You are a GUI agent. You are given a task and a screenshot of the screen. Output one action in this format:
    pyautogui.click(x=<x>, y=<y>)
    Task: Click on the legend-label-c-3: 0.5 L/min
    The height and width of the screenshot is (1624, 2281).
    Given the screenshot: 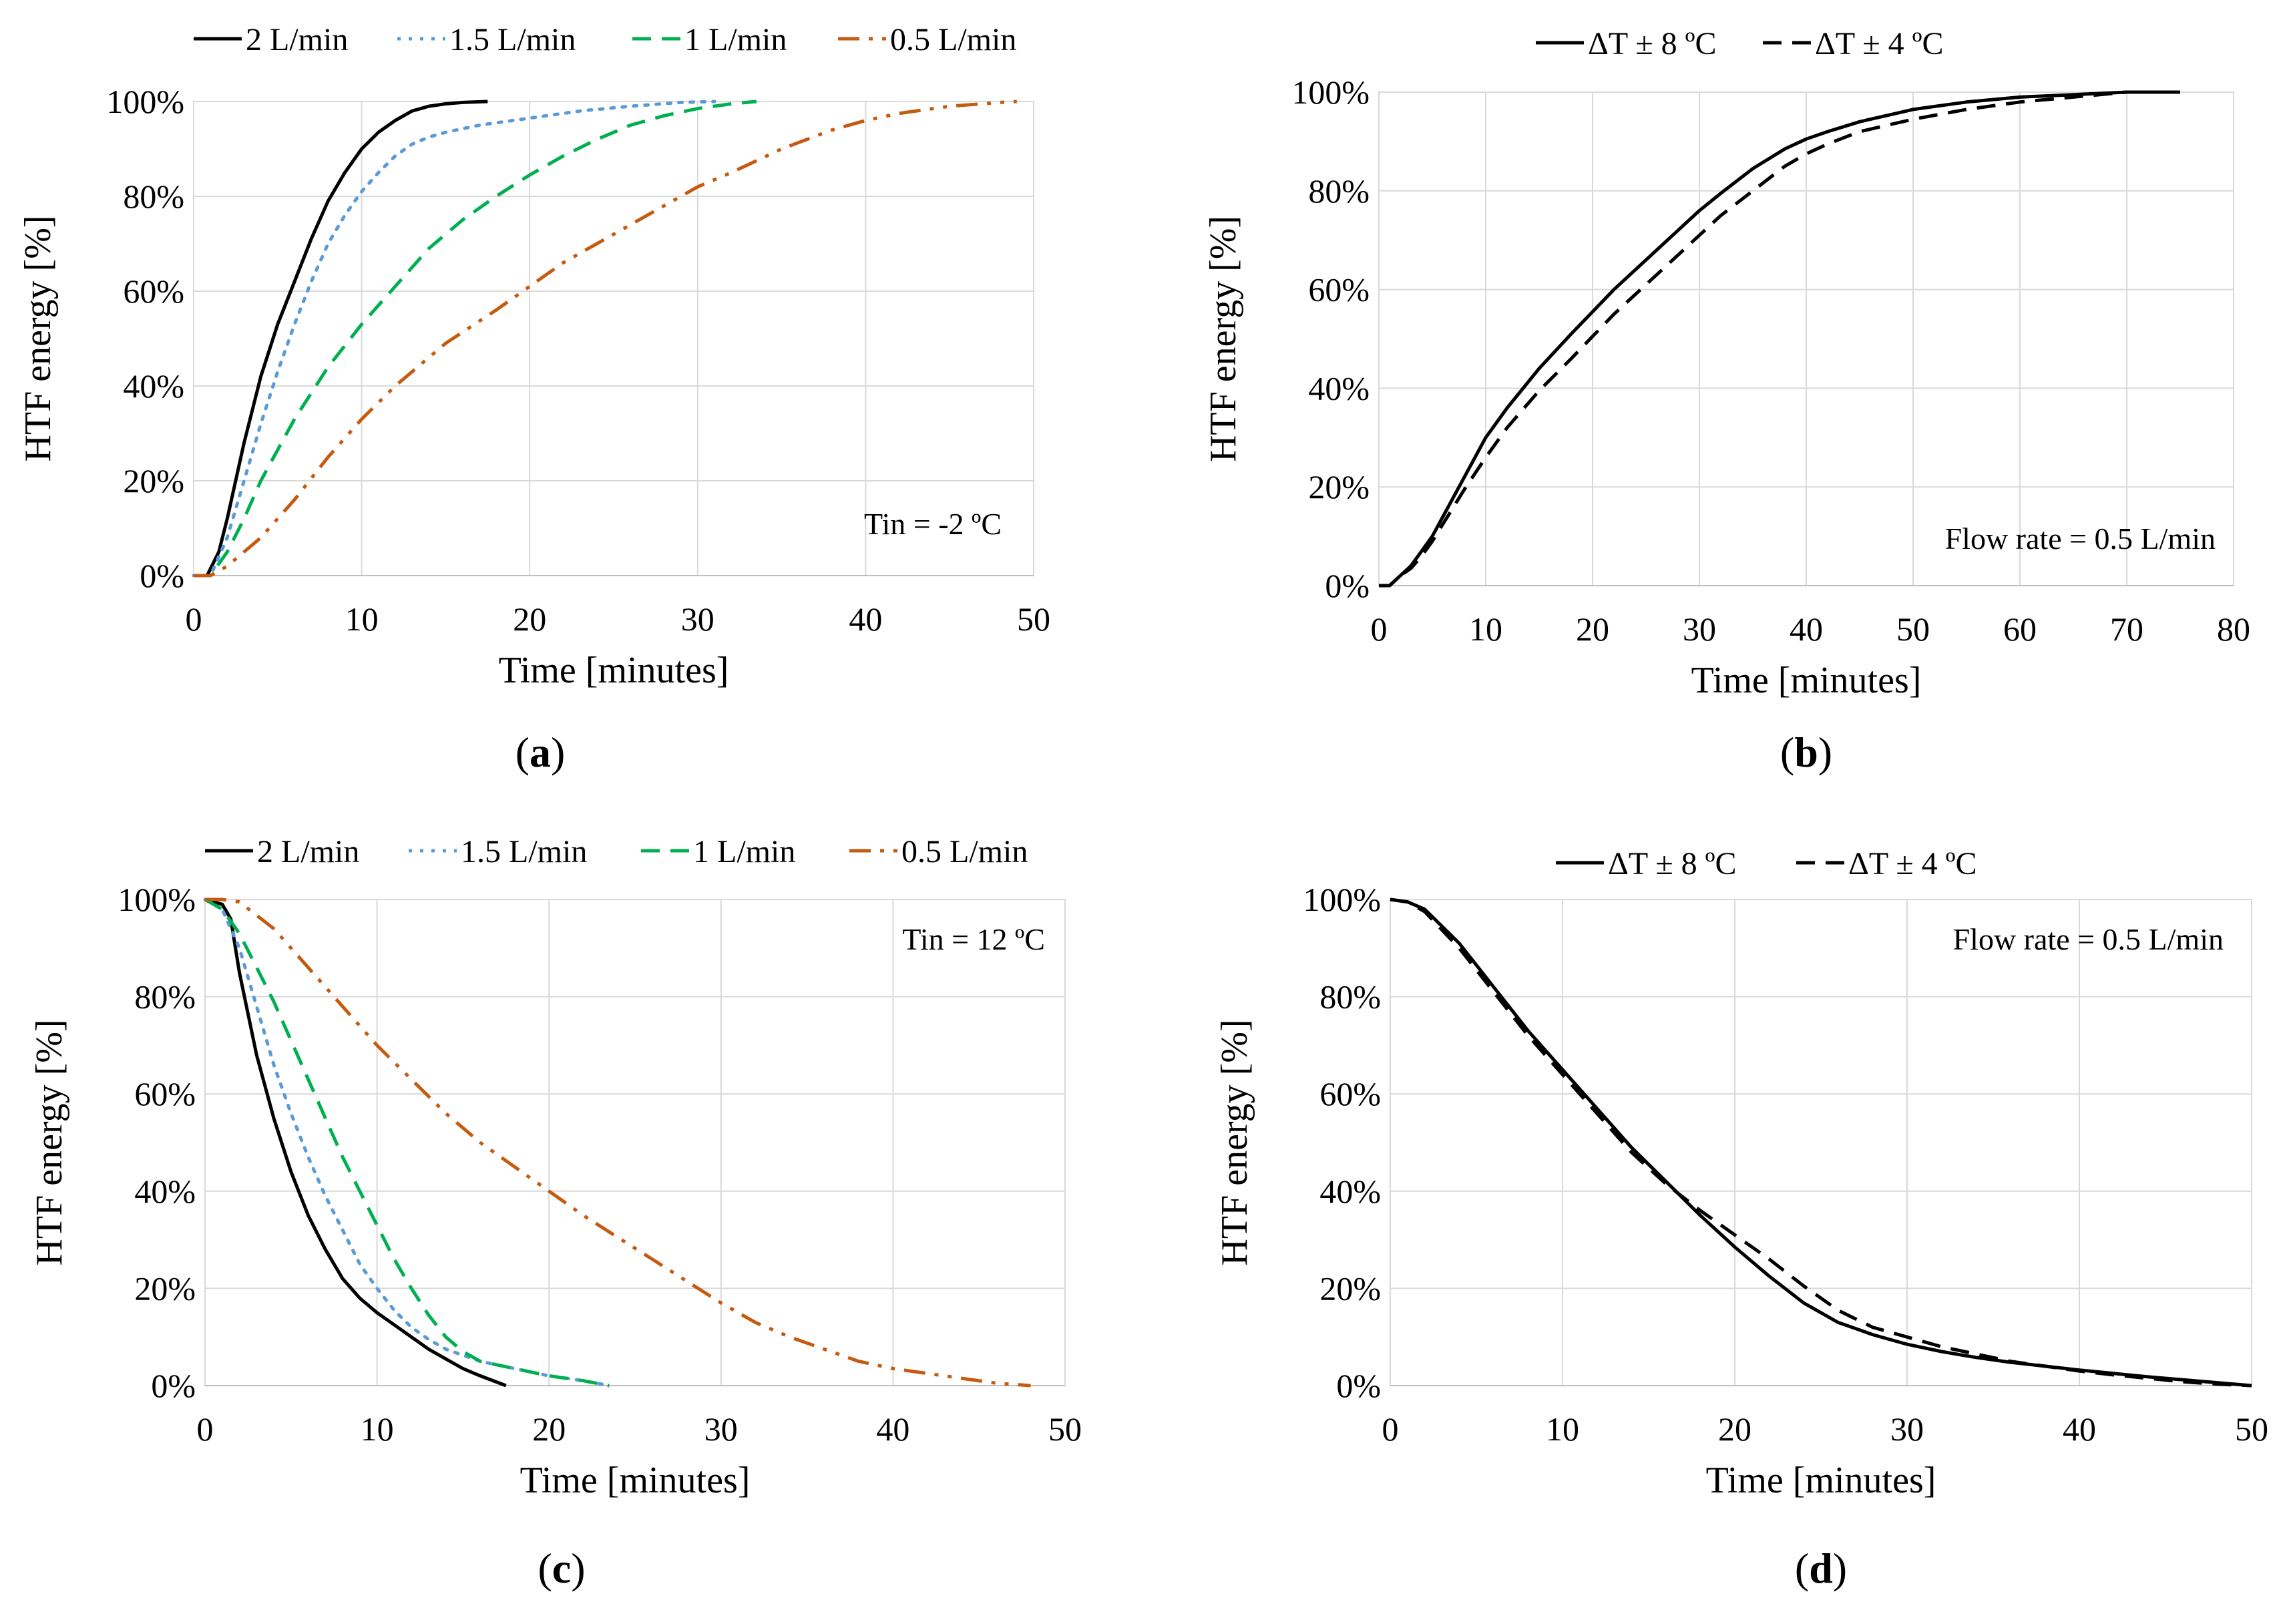 What is the action you would take?
    pyautogui.click(x=964, y=851)
    